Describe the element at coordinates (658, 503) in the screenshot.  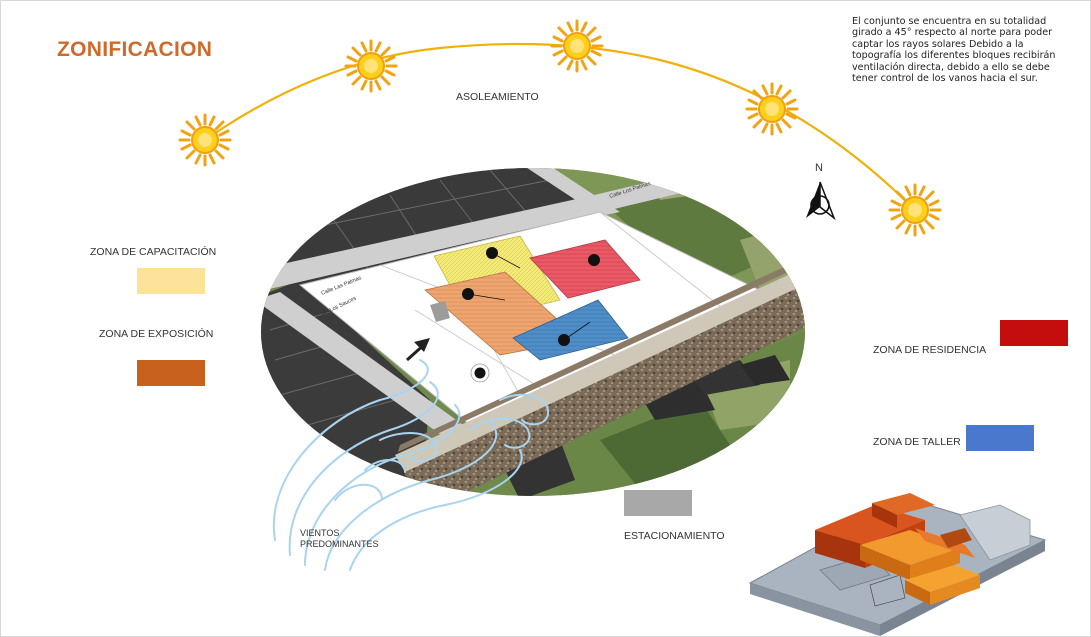
I see `legend-swatch-estacionamiento` at that location.